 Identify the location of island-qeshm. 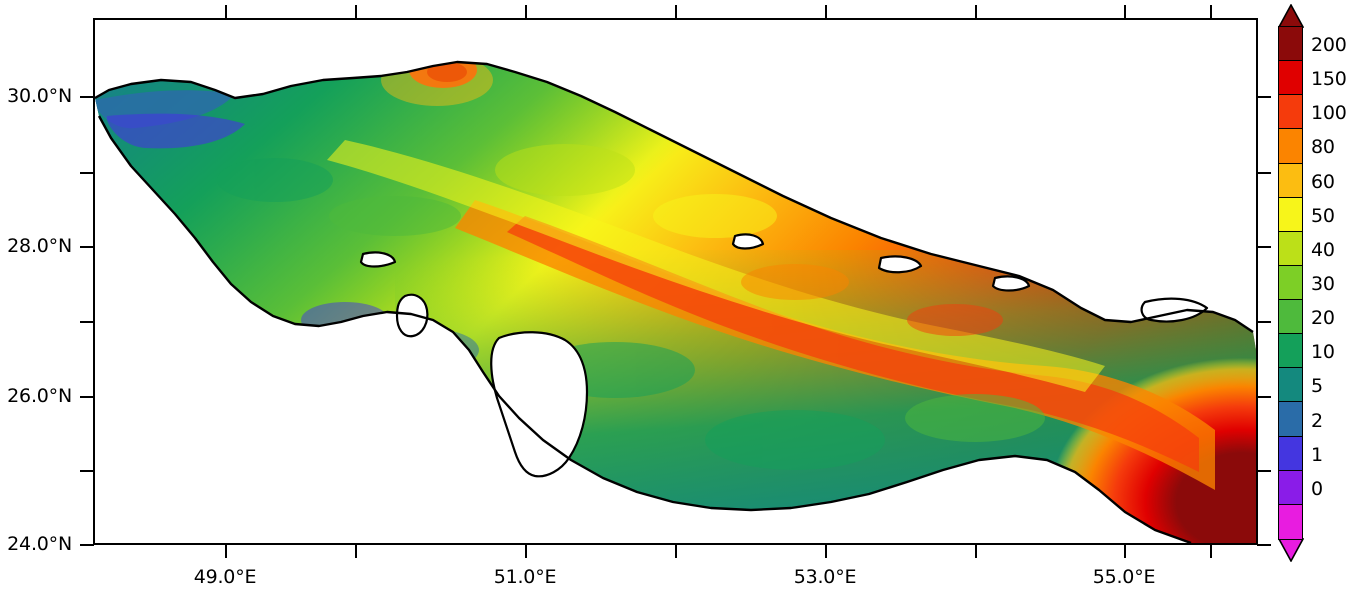
(900, 264).